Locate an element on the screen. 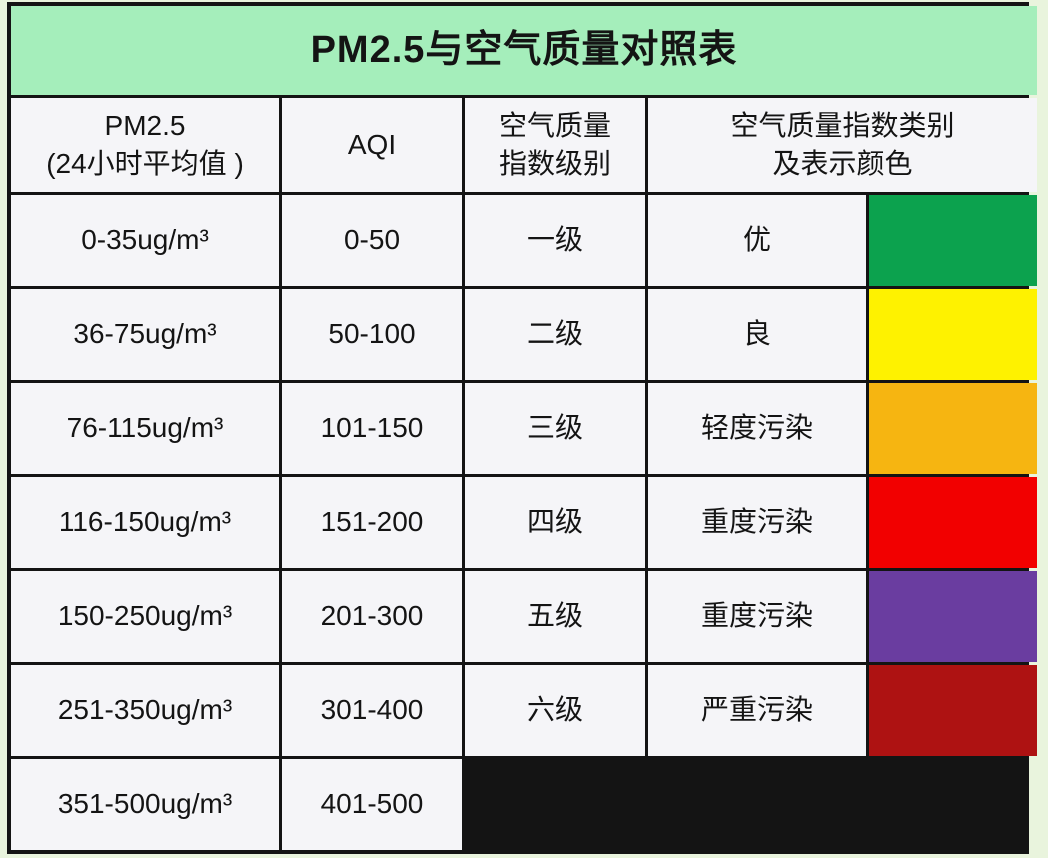  header-pm25-line2: (24小时平均值 ) is located at coordinates (145, 163).